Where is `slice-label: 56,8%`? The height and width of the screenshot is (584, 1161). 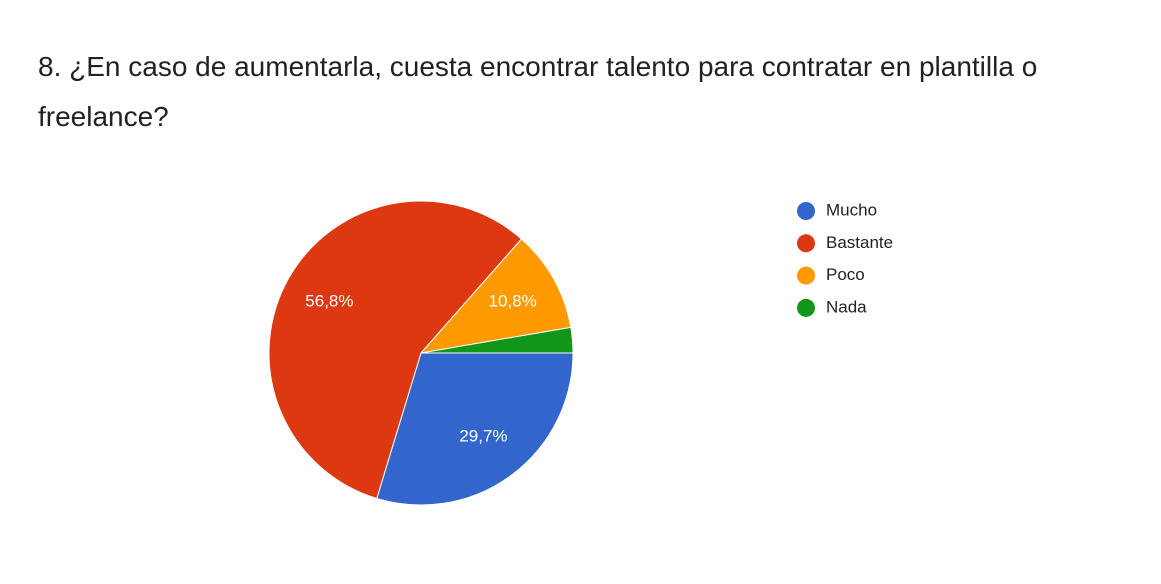 slice-label: 56,8% is located at coordinates (329, 300).